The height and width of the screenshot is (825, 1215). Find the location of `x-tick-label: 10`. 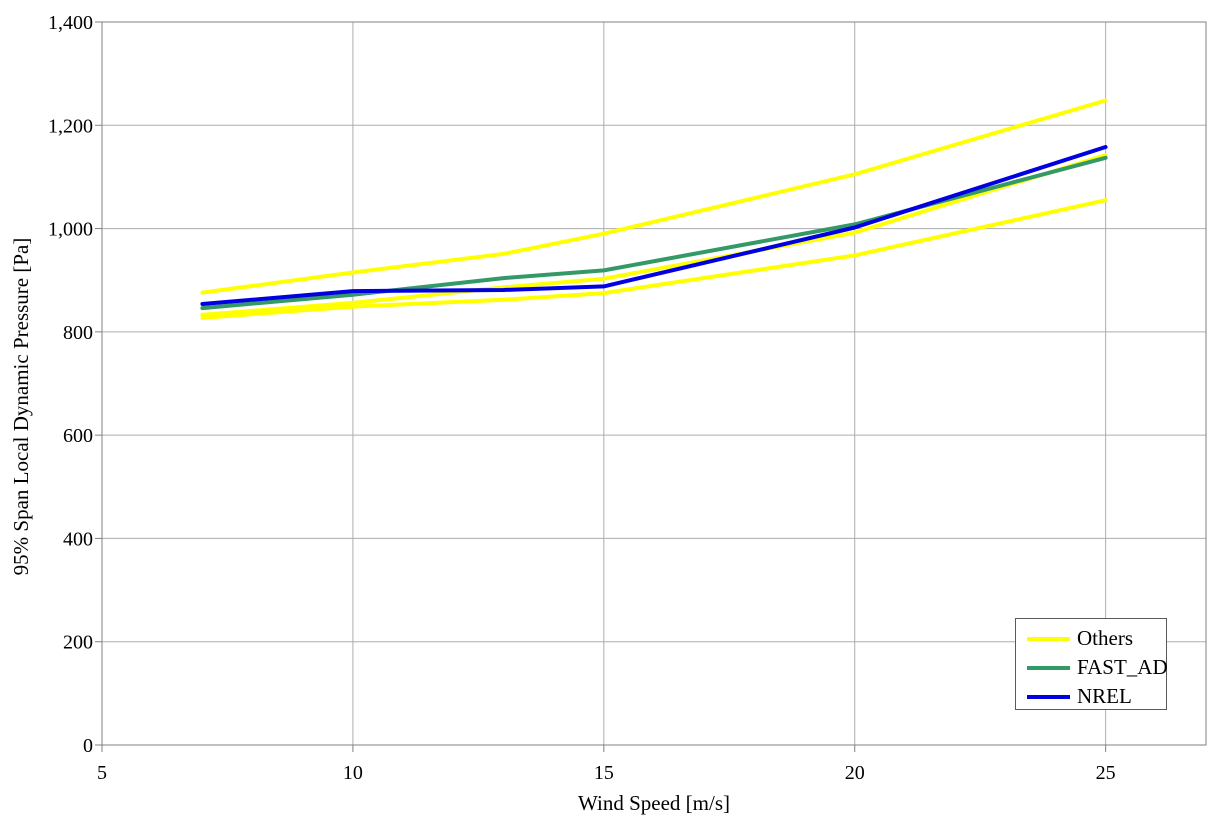

x-tick-label: 10 is located at coordinates (353, 773).